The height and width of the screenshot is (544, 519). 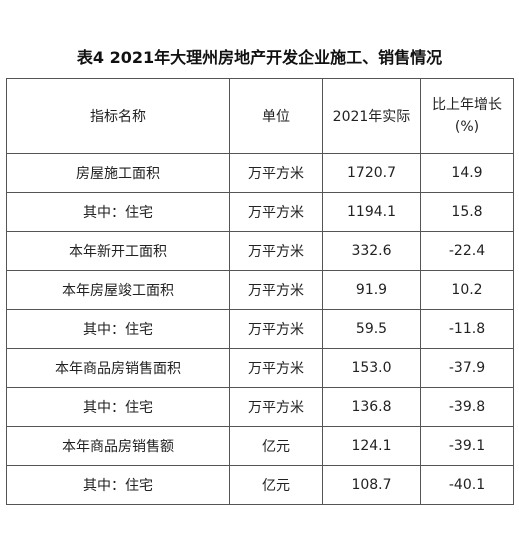 What do you see at coordinates (467, 368) in the screenshot?
I see `growth-value-cell: -37.9` at bounding box center [467, 368].